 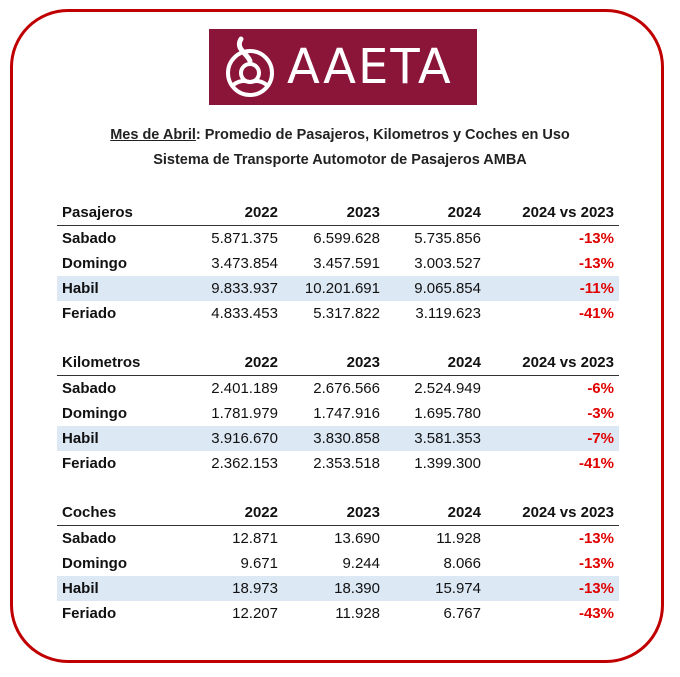 I want to click on logo-text: AAETA, so click(x=370, y=67).